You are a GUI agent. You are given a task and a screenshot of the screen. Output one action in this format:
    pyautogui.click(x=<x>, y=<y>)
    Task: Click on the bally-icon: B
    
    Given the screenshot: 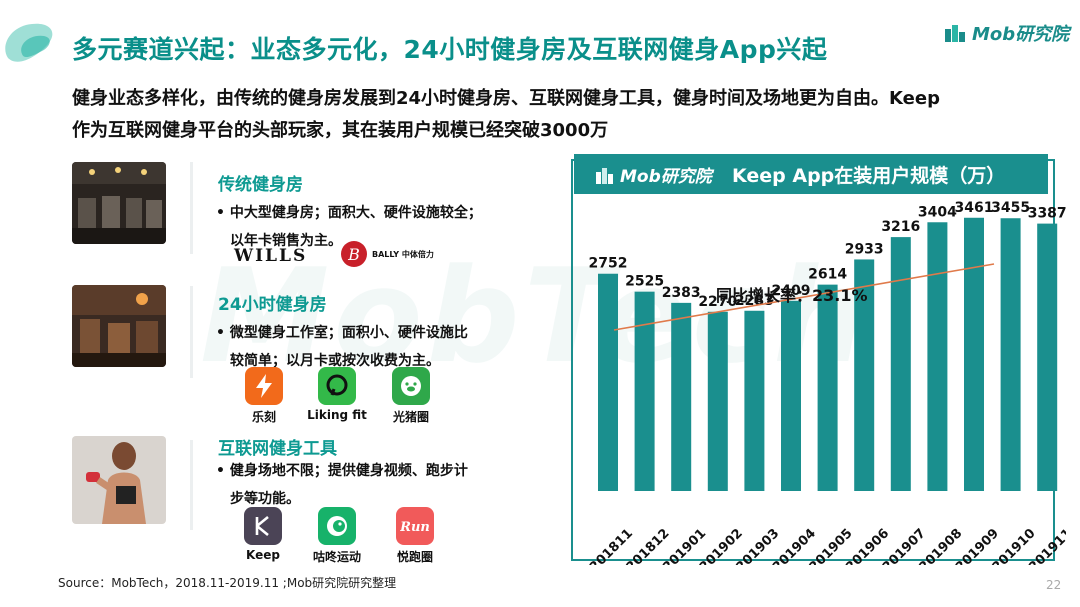 What is the action you would take?
    pyautogui.click(x=354, y=254)
    